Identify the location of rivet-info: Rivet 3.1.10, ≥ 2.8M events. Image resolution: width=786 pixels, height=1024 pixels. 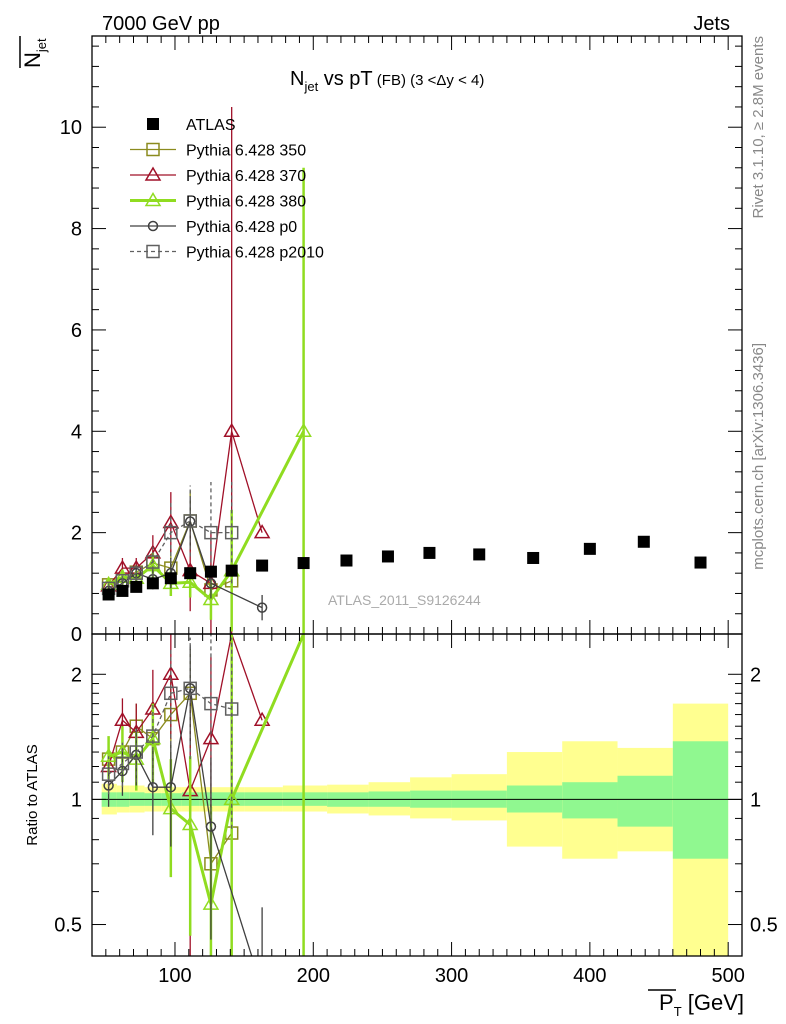
(758, 127).